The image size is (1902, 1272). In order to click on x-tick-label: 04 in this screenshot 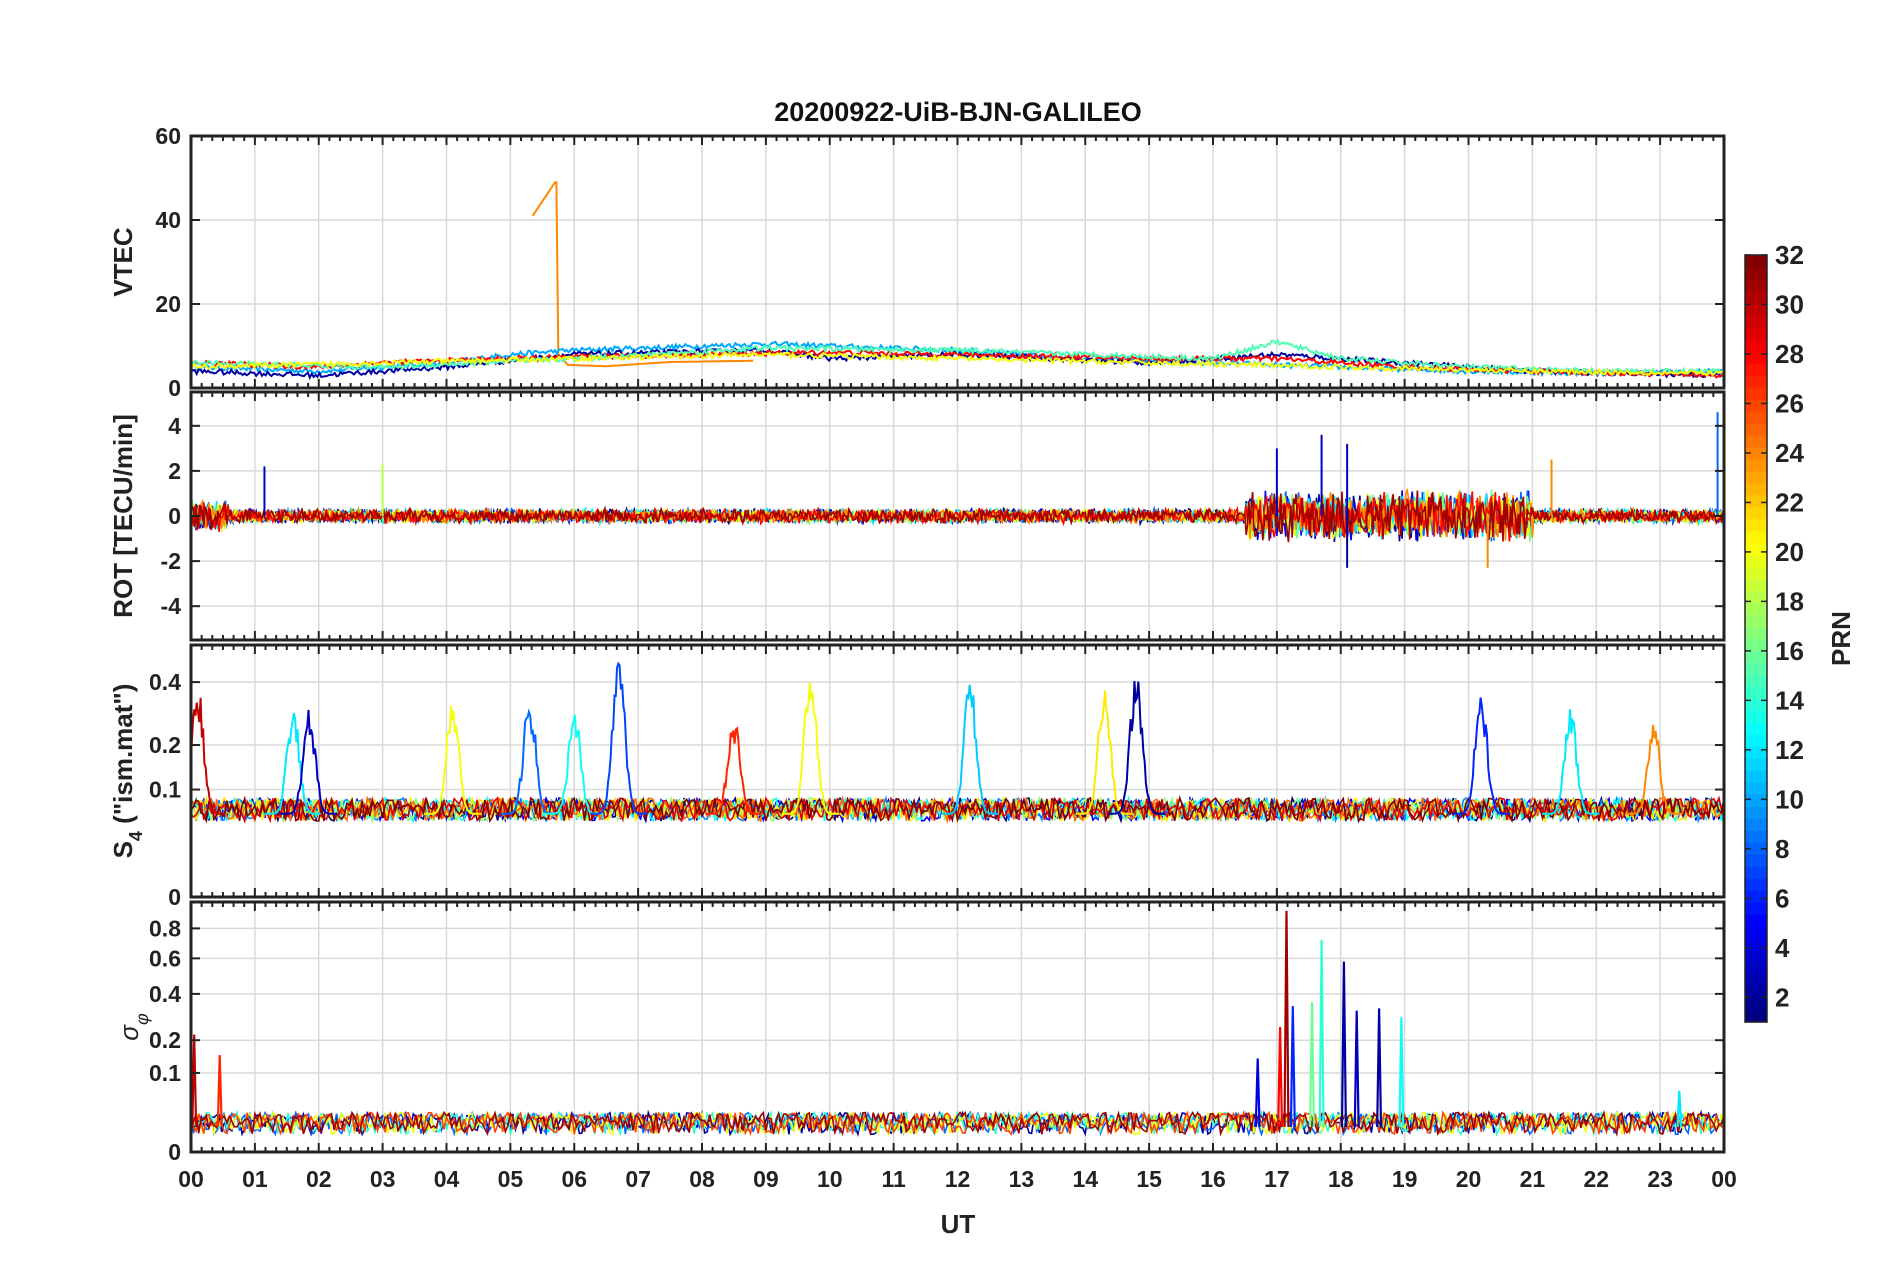, I will do `click(447, 1179)`.